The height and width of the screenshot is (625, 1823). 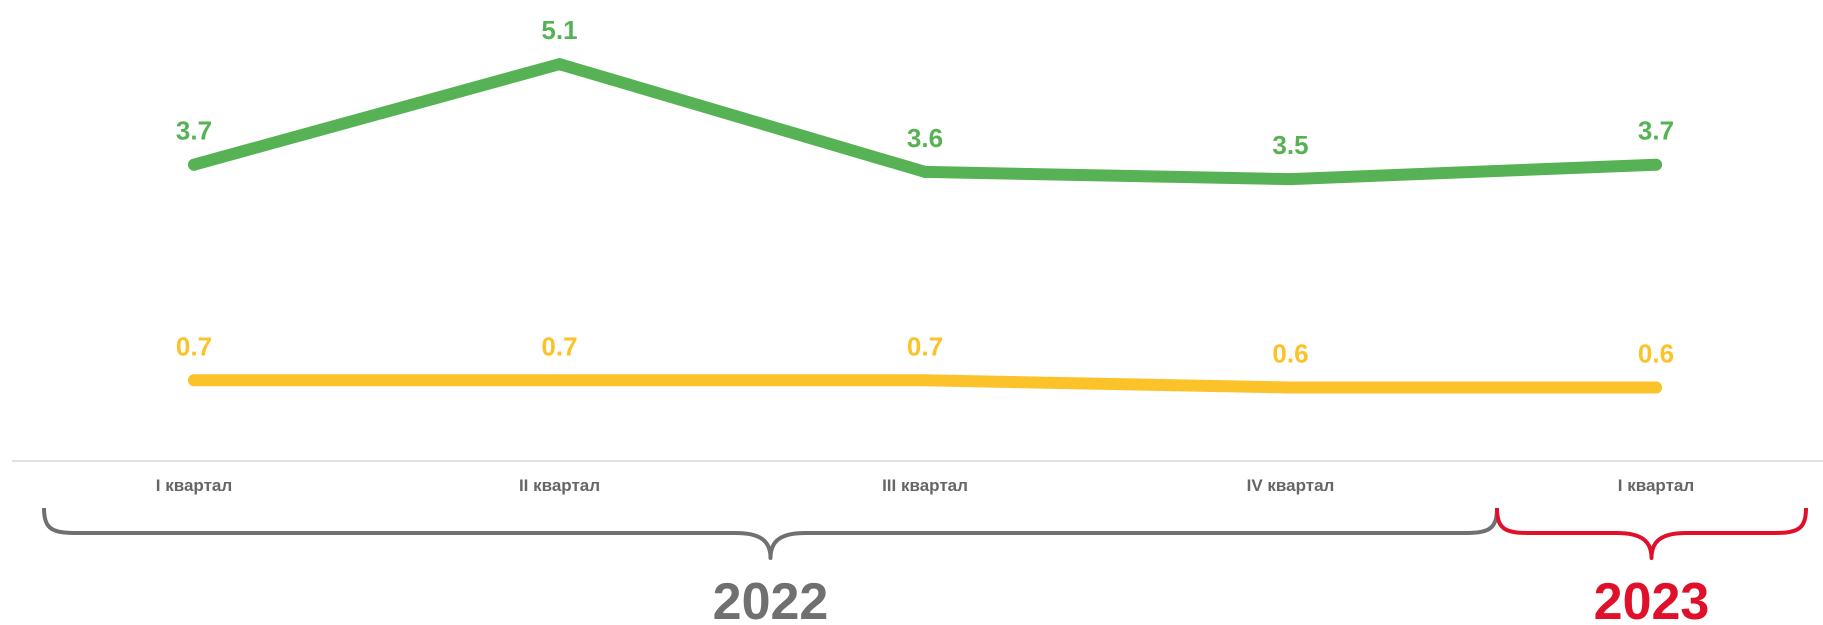 I want to click on year-label-2023: 2023, so click(x=1652, y=599).